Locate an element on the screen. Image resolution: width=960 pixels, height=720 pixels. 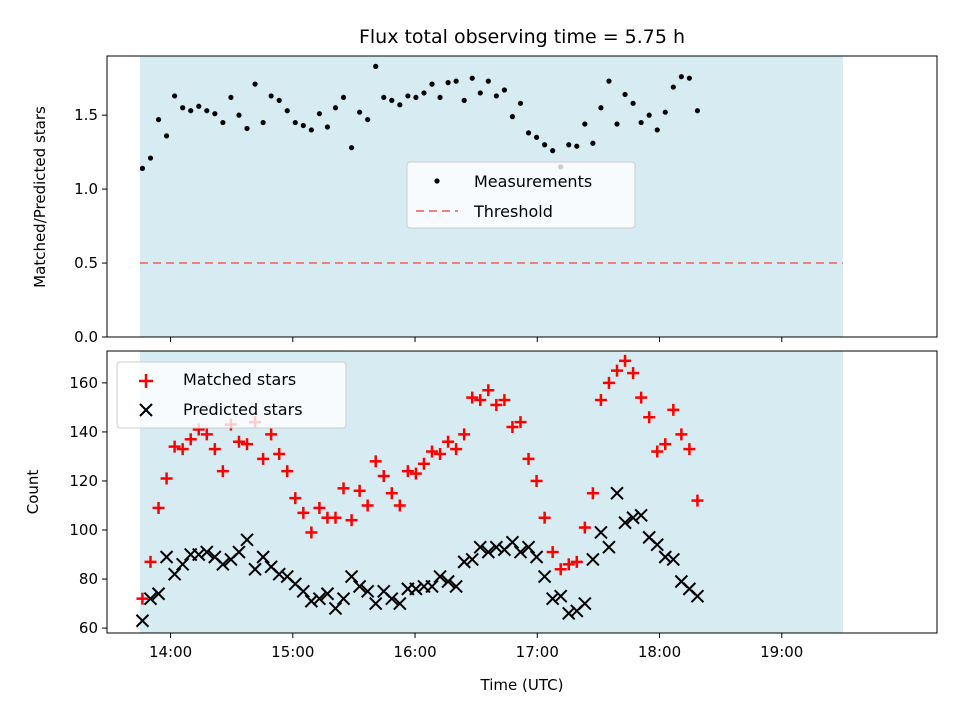
legend-measurements-marker is located at coordinates (437, 181).